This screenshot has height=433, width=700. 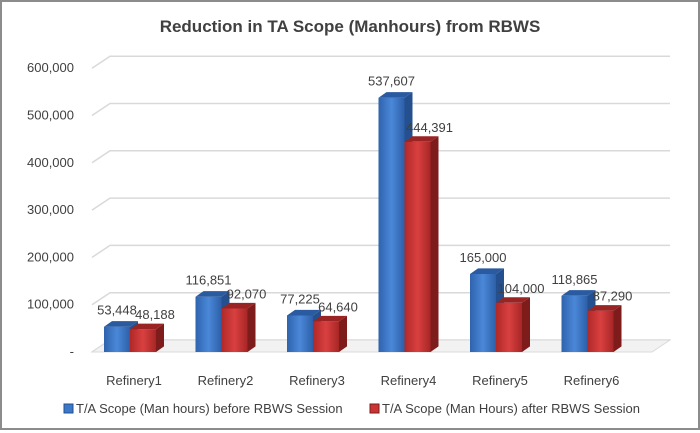 I want to click on bar-after-refinery5, so click(x=513, y=324).